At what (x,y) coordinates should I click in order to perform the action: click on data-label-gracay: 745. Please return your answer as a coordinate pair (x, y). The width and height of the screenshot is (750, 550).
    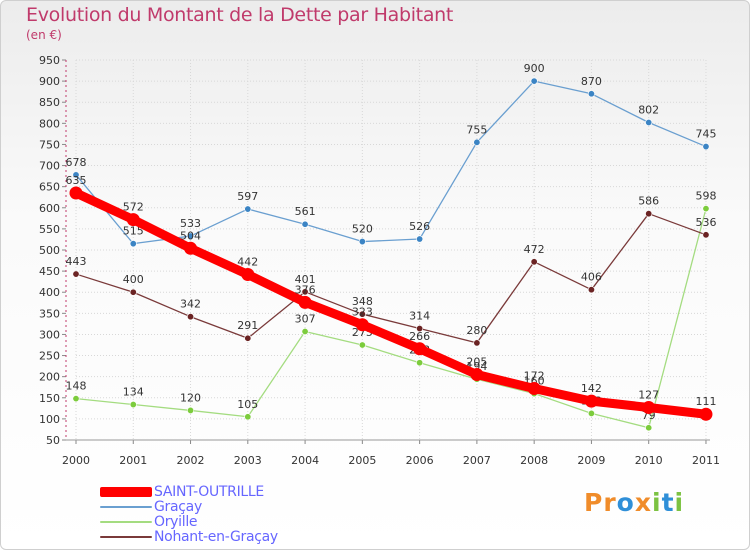
    Looking at the image, I should click on (705, 134).